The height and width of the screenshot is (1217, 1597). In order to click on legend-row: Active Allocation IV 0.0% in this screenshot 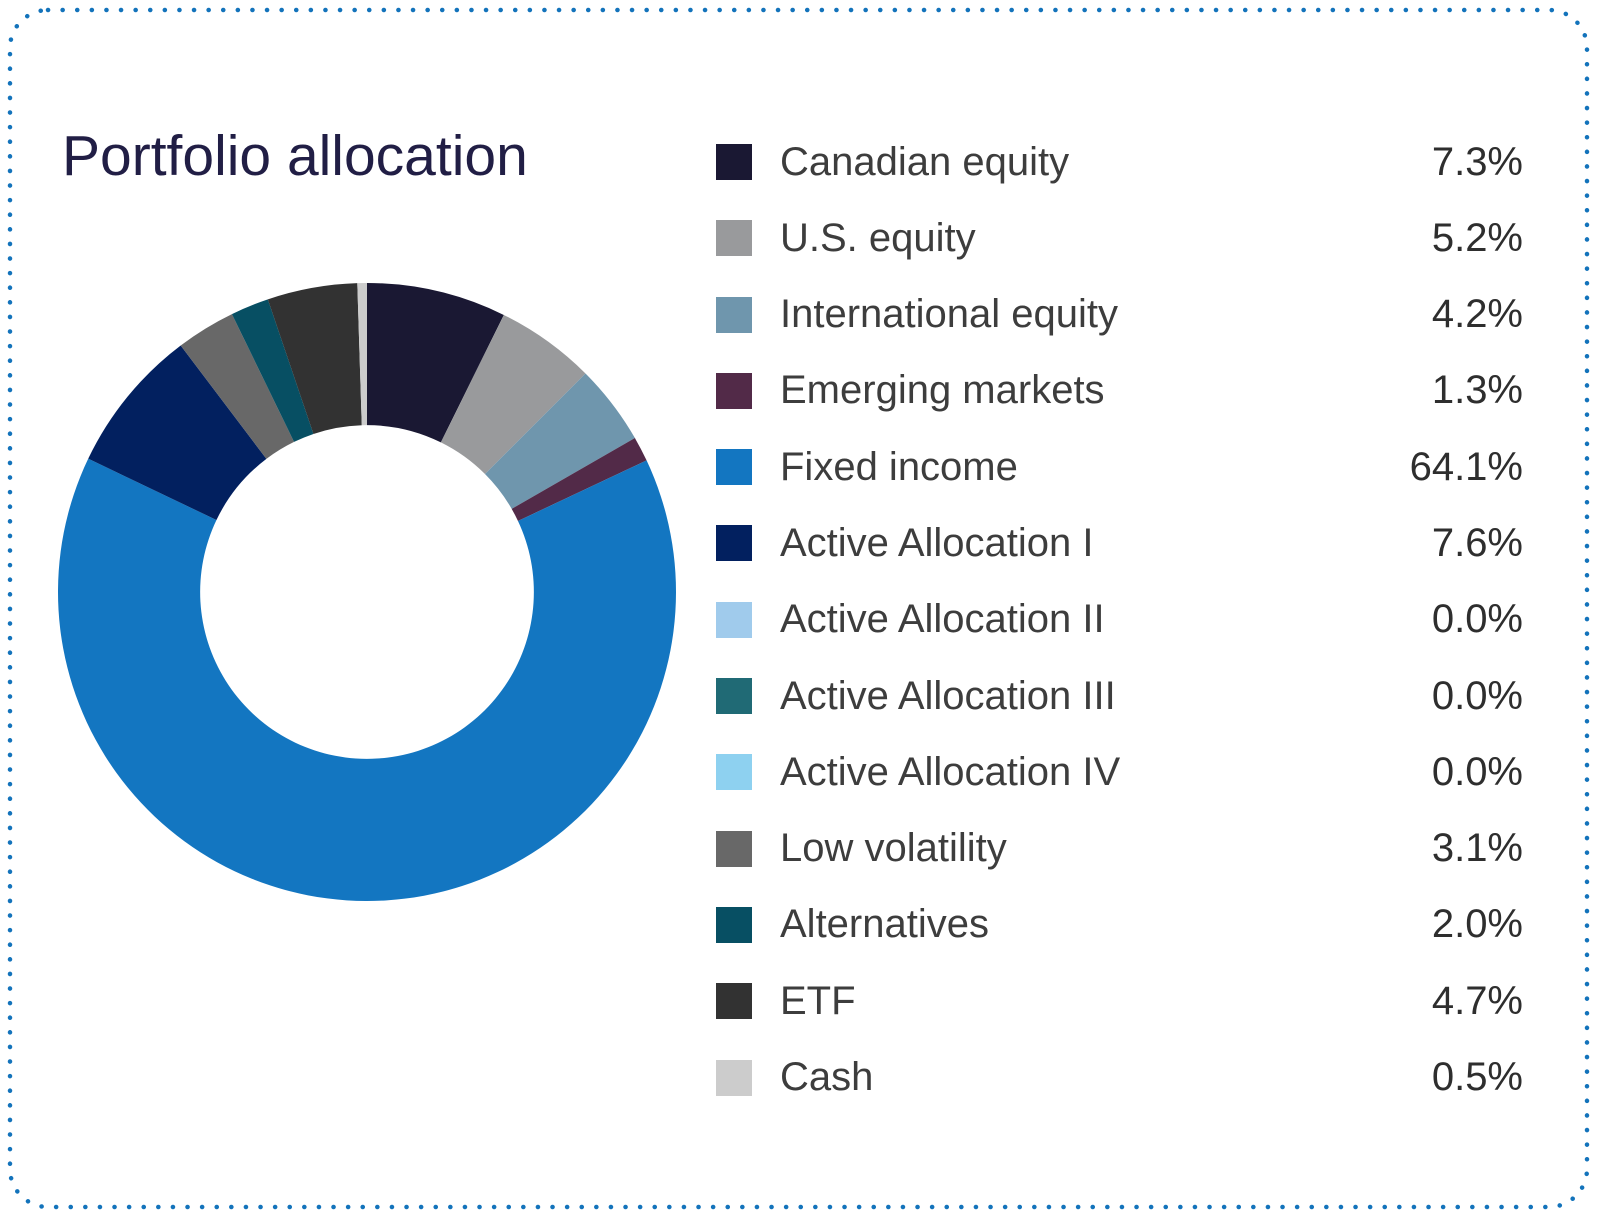, I will do `click(1119, 772)`.